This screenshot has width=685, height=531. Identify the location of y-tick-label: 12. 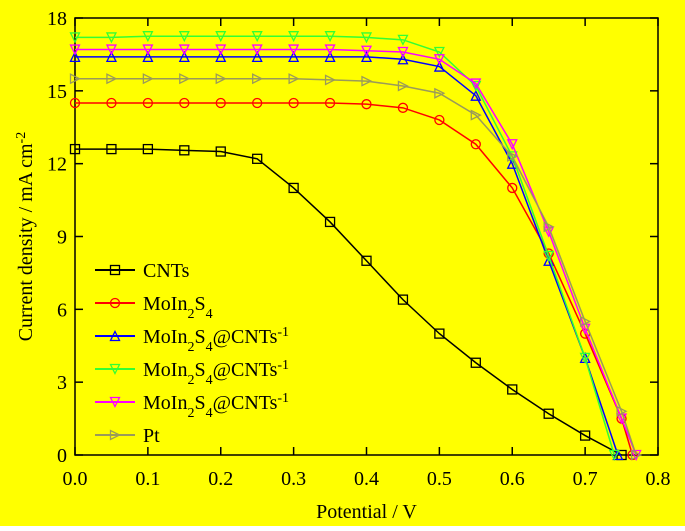
(57, 165).